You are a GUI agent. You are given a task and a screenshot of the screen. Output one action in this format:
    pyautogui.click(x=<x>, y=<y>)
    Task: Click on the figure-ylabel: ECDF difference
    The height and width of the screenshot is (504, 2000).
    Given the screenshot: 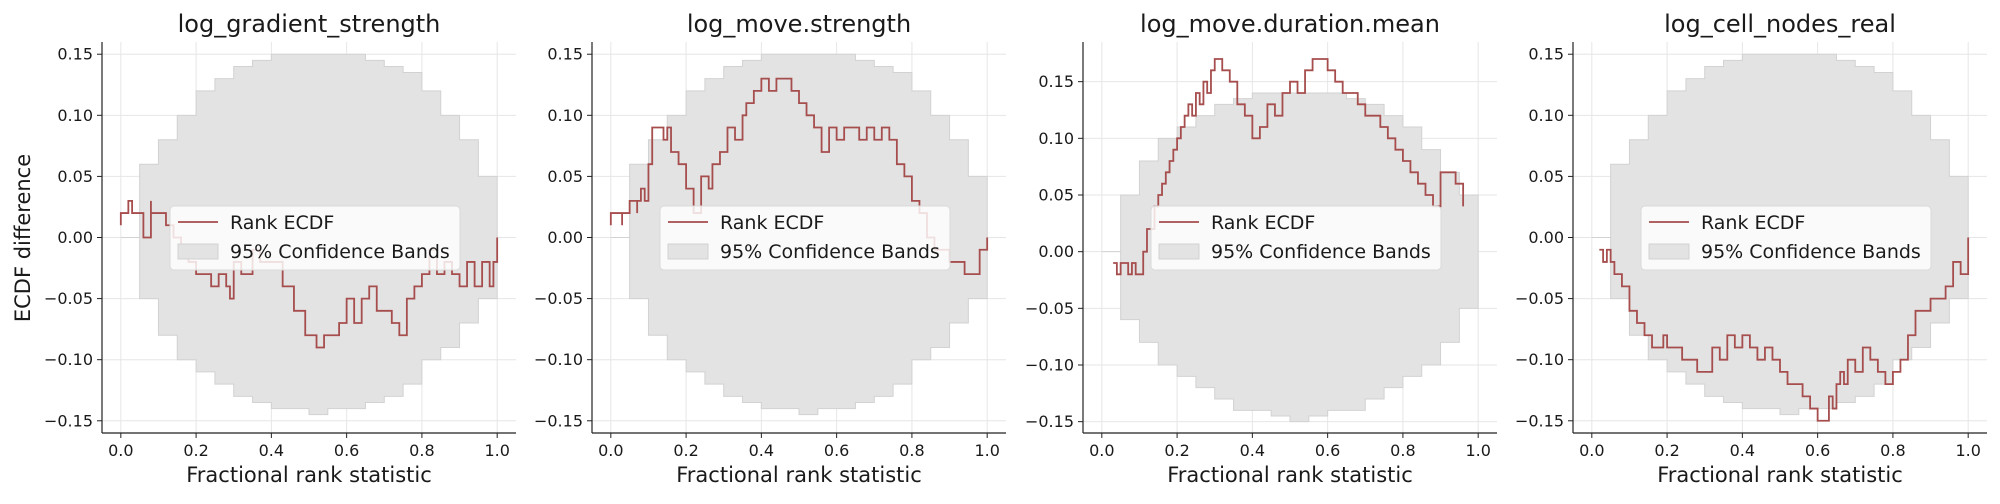 What is the action you would take?
    pyautogui.click(x=23, y=238)
    